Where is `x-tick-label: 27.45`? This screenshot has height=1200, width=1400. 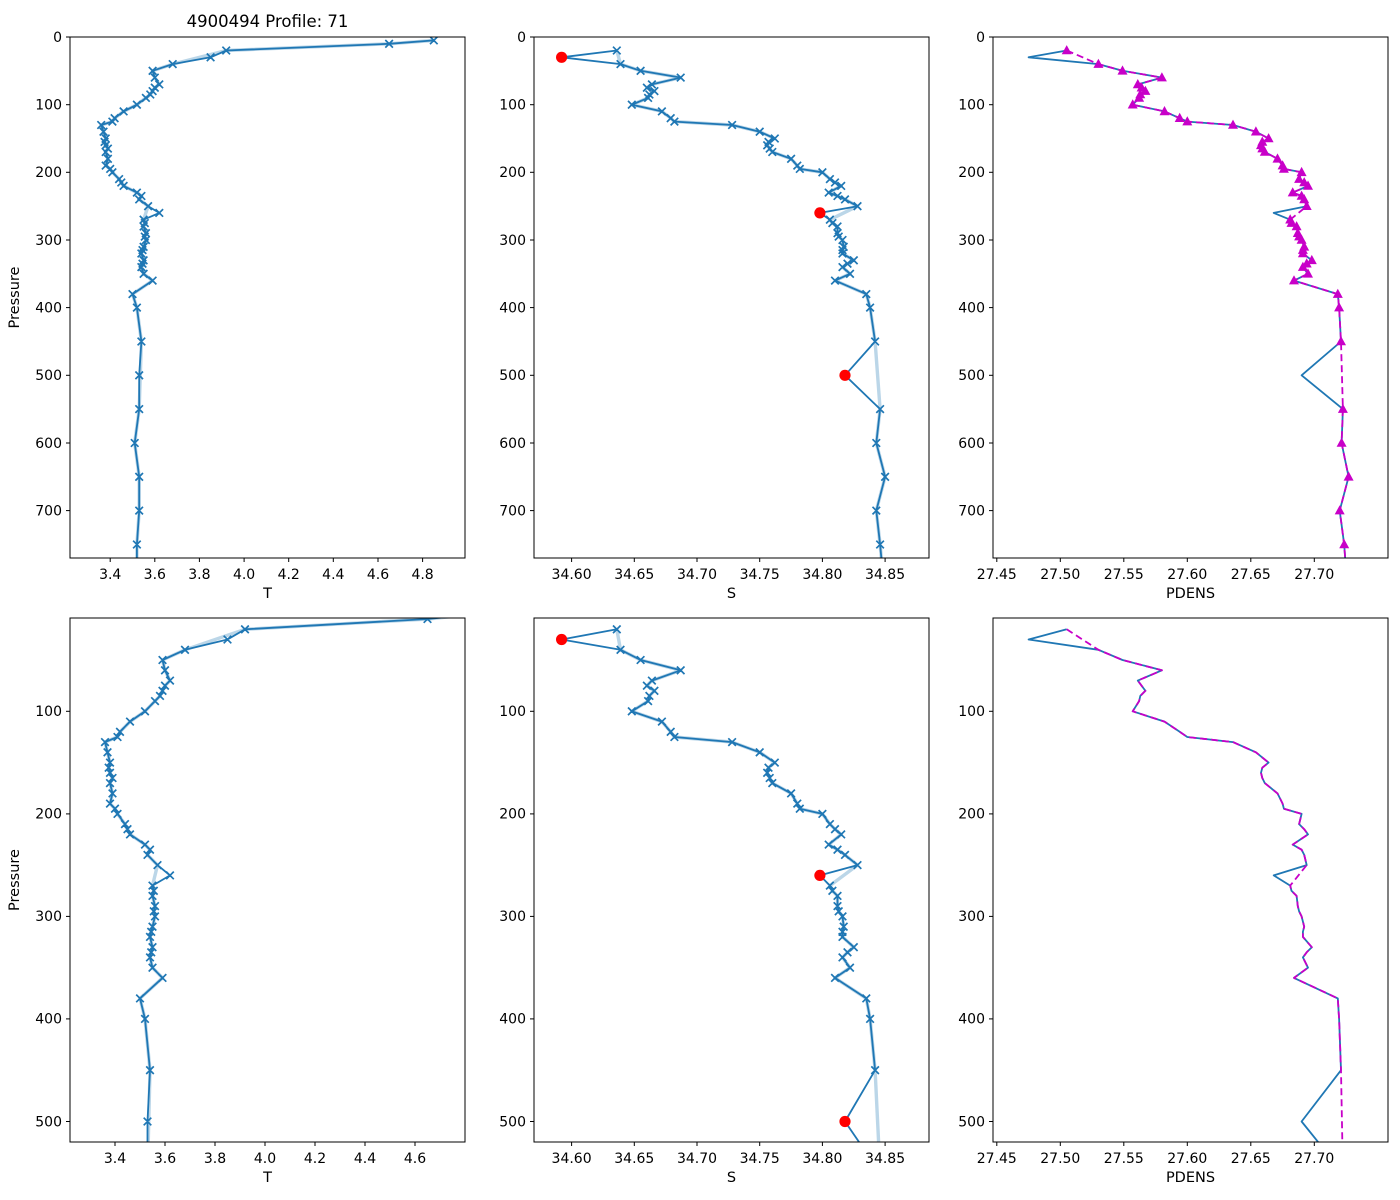 x-tick-label: 27.45 is located at coordinates (997, 575).